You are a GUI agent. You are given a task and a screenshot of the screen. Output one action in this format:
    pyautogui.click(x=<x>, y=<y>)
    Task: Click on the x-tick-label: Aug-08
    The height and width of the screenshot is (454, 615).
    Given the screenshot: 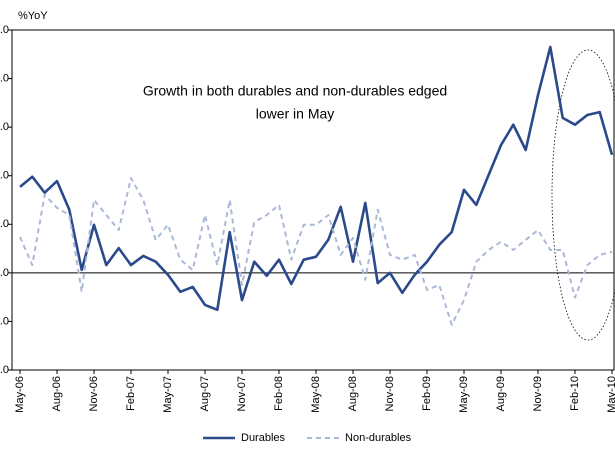 What is the action you would take?
    pyautogui.click(x=353, y=393)
    